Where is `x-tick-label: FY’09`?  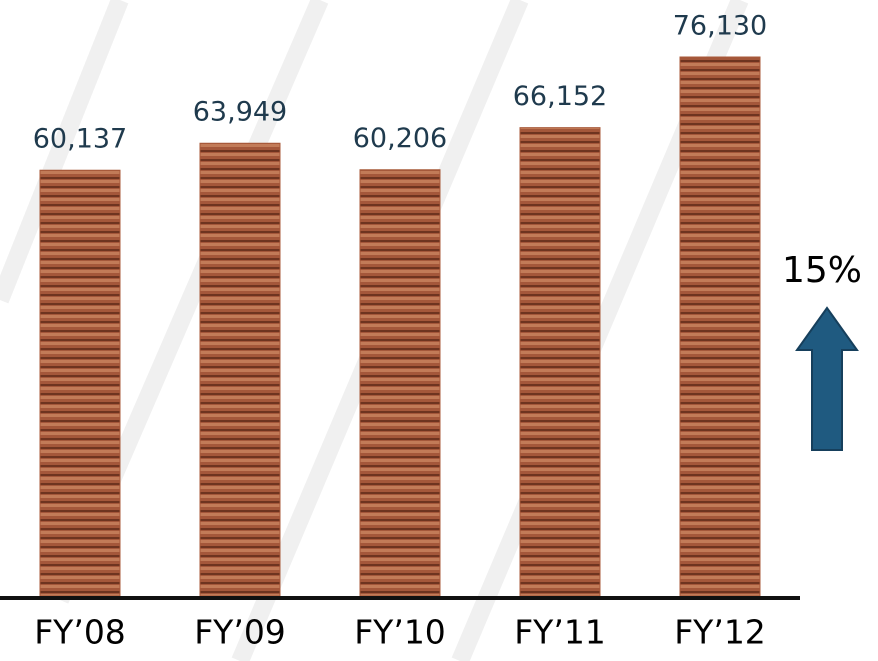 x-tick-label: FY’09 is located at coordinates (240, 632).